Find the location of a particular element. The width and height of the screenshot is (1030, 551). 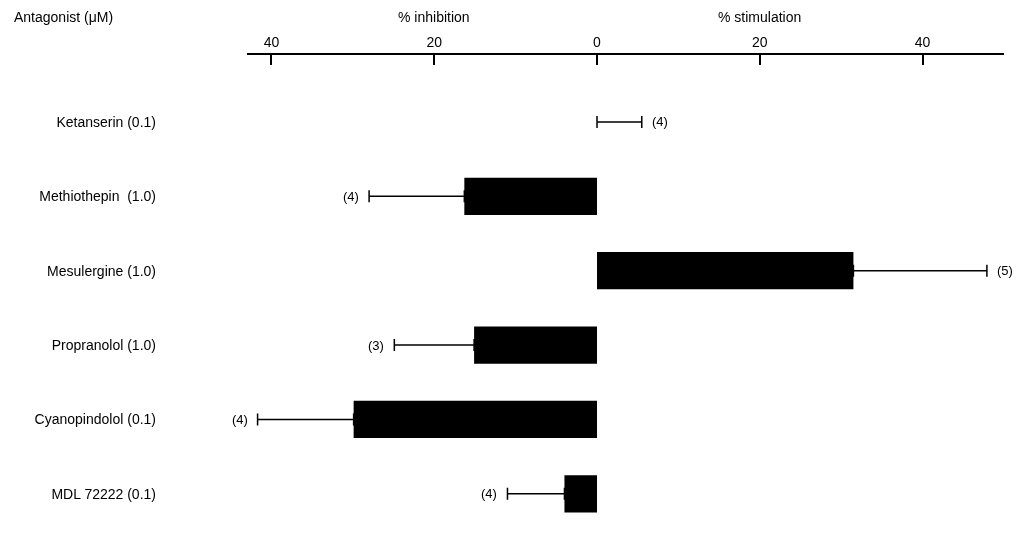

annotation: (5) is located at coordinates (1005, 270).